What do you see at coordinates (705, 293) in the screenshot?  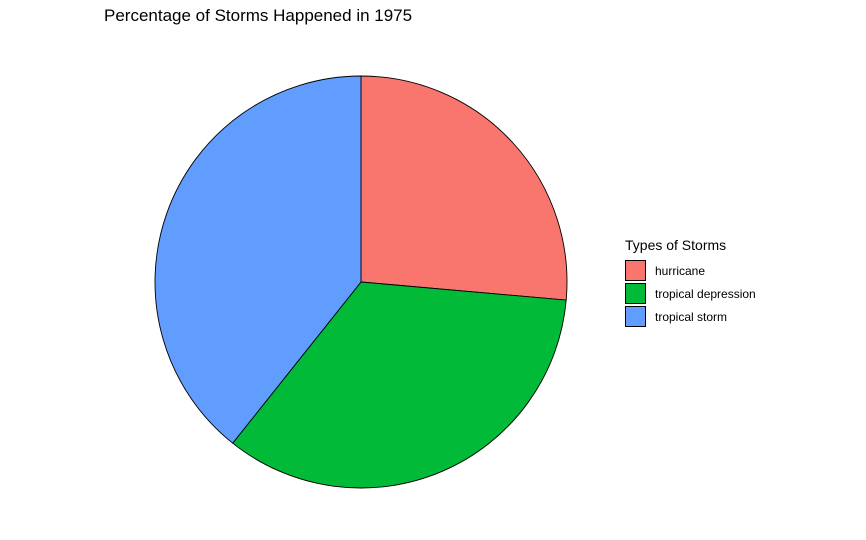 I see `legend-label-tropical-depression: tropical depression` at bounding box center [705, 293].